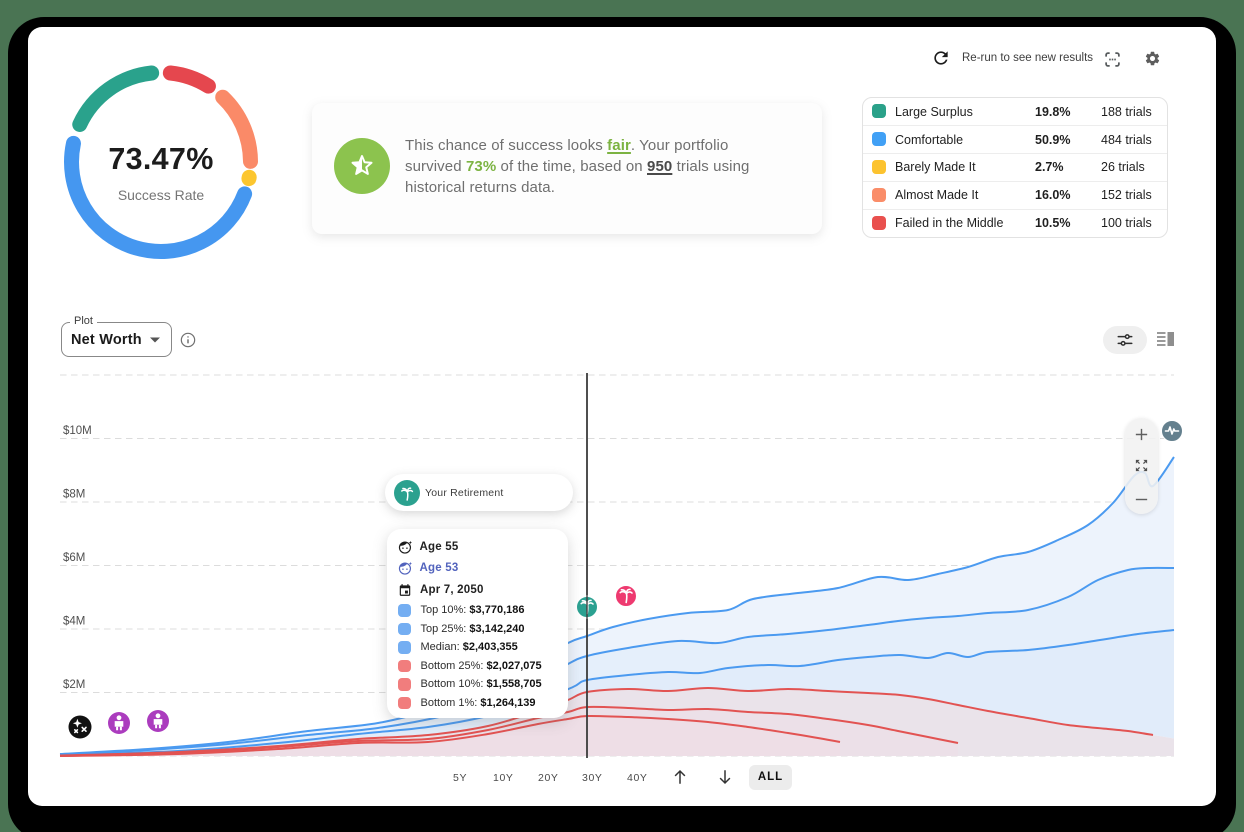 The height and width of the screenshot is (832, 1244). I want to click on svg-text: $4M, so click(74, 622).